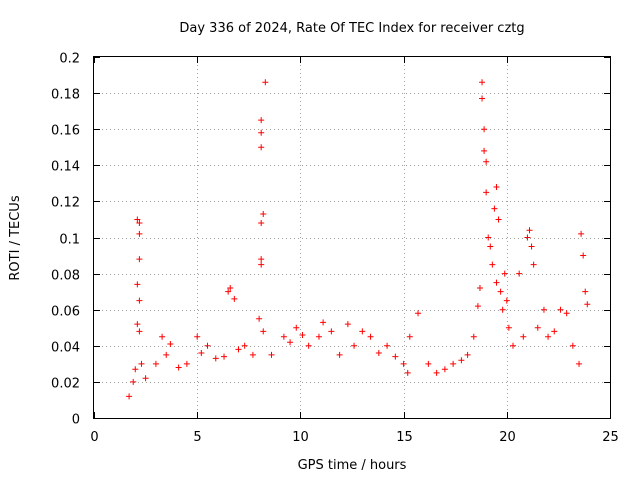  I want to click on x-tick-label: 15, so click(404, 437).